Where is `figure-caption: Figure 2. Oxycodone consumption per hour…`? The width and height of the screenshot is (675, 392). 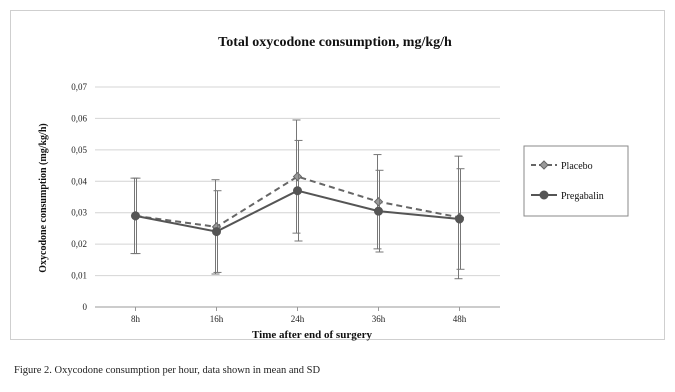
figure-caption: Figure 2. Oxycodone consumption per hour… is located at coordinates (167, 370).